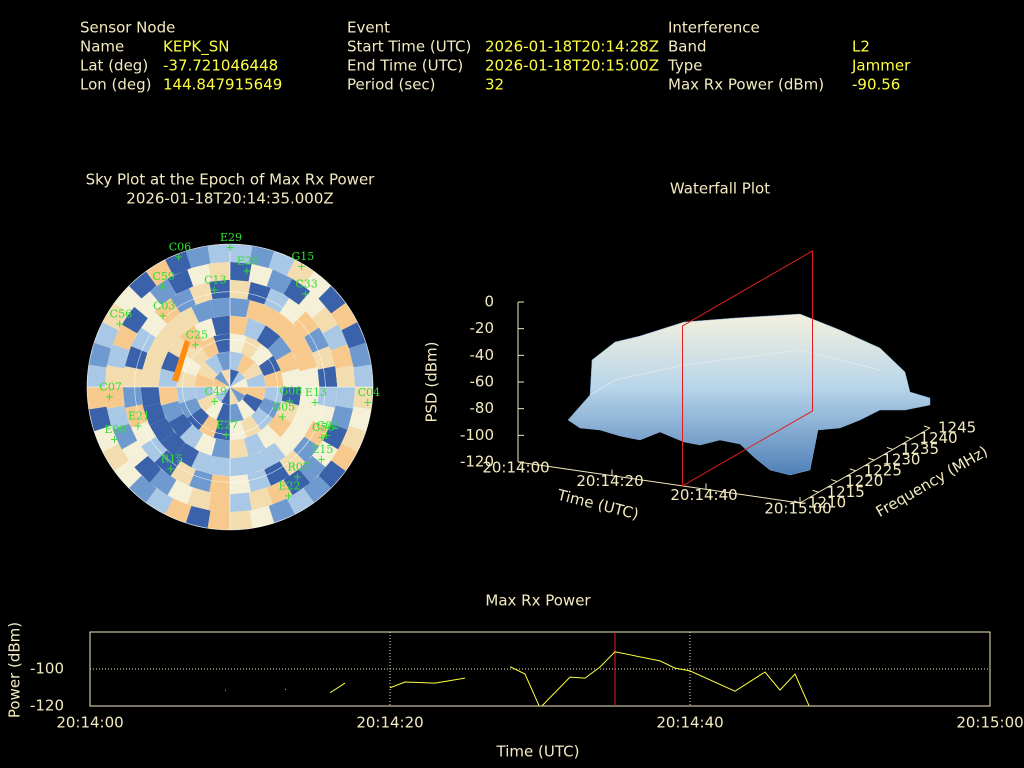 The width and height of the screenshot is (1024, 768). What do you see at coordinates (323, 427) in the screenshot?
I see `sat-label: C50` at bounding box center [323, 427].